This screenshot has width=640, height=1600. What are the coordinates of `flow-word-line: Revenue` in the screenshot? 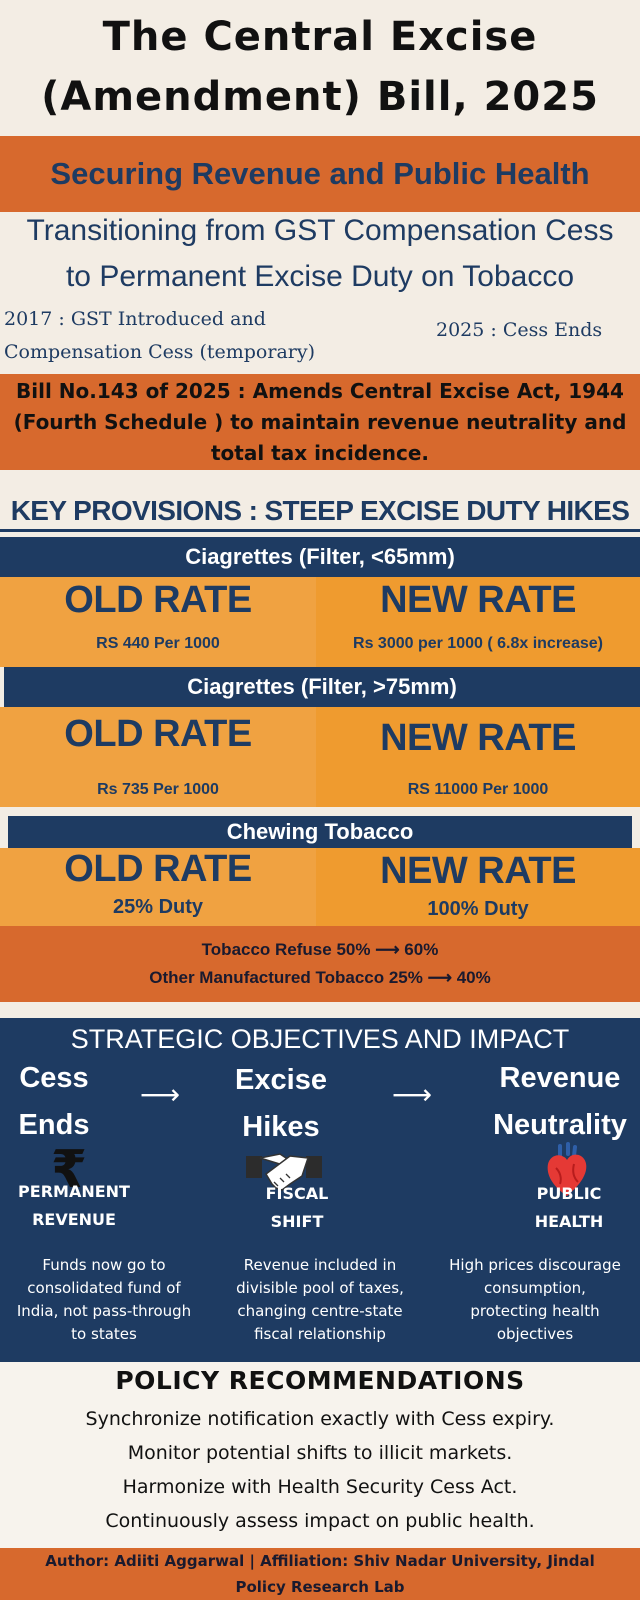 It's located at (560, 1078).